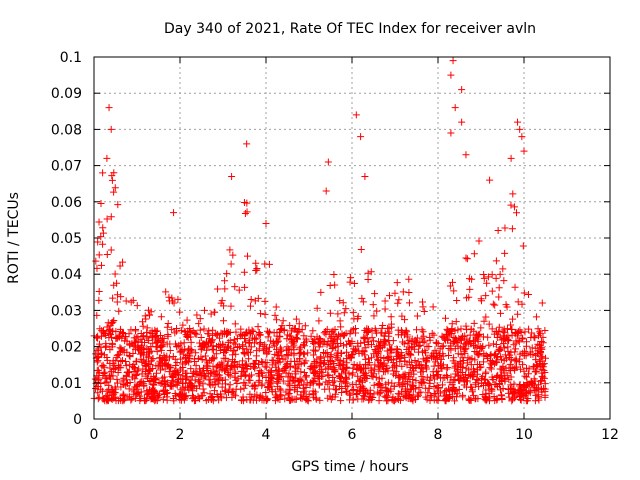 Image resolution: width=640 pixels, height=480 pixels. I want to click on y-tick-label: 0.08, so click(66, 130).